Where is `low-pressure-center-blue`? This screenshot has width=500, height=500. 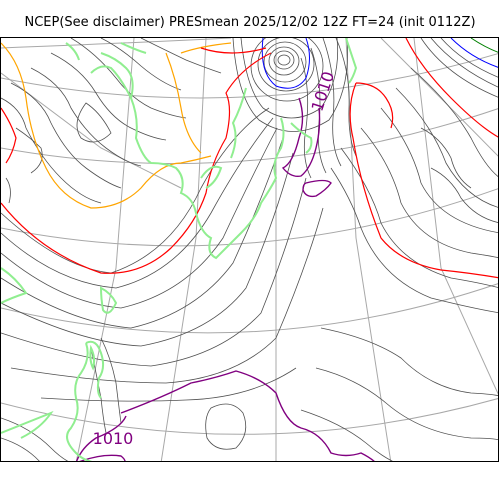 low-pressure-center-blue is located at coordinates (285, 63).